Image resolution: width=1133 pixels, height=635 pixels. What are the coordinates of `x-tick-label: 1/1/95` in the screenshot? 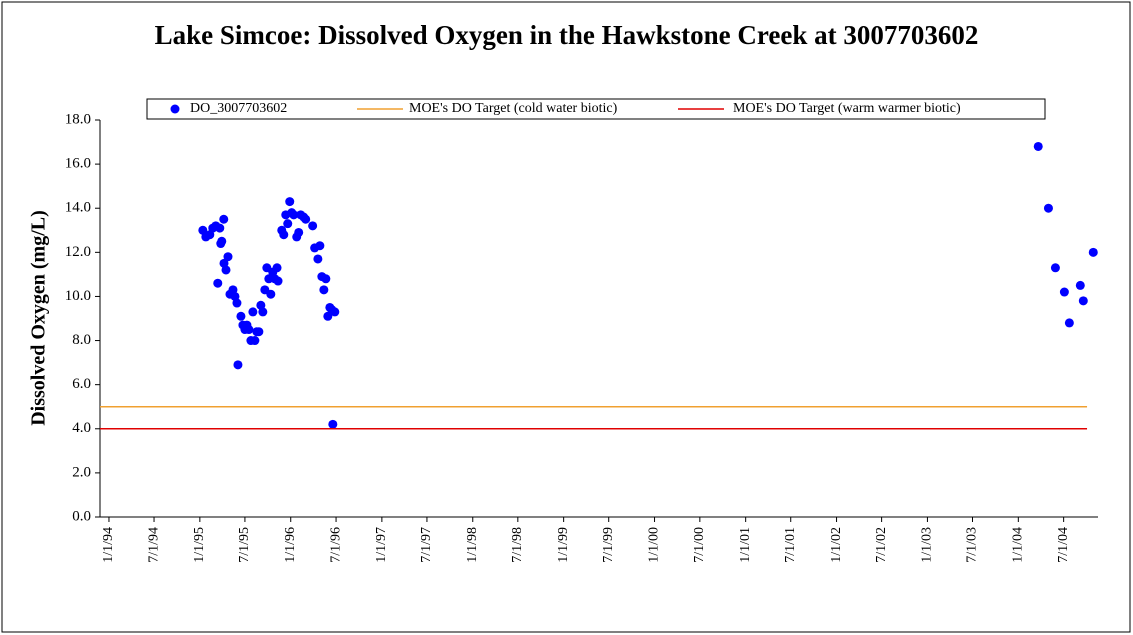 It's located at (199, 545).